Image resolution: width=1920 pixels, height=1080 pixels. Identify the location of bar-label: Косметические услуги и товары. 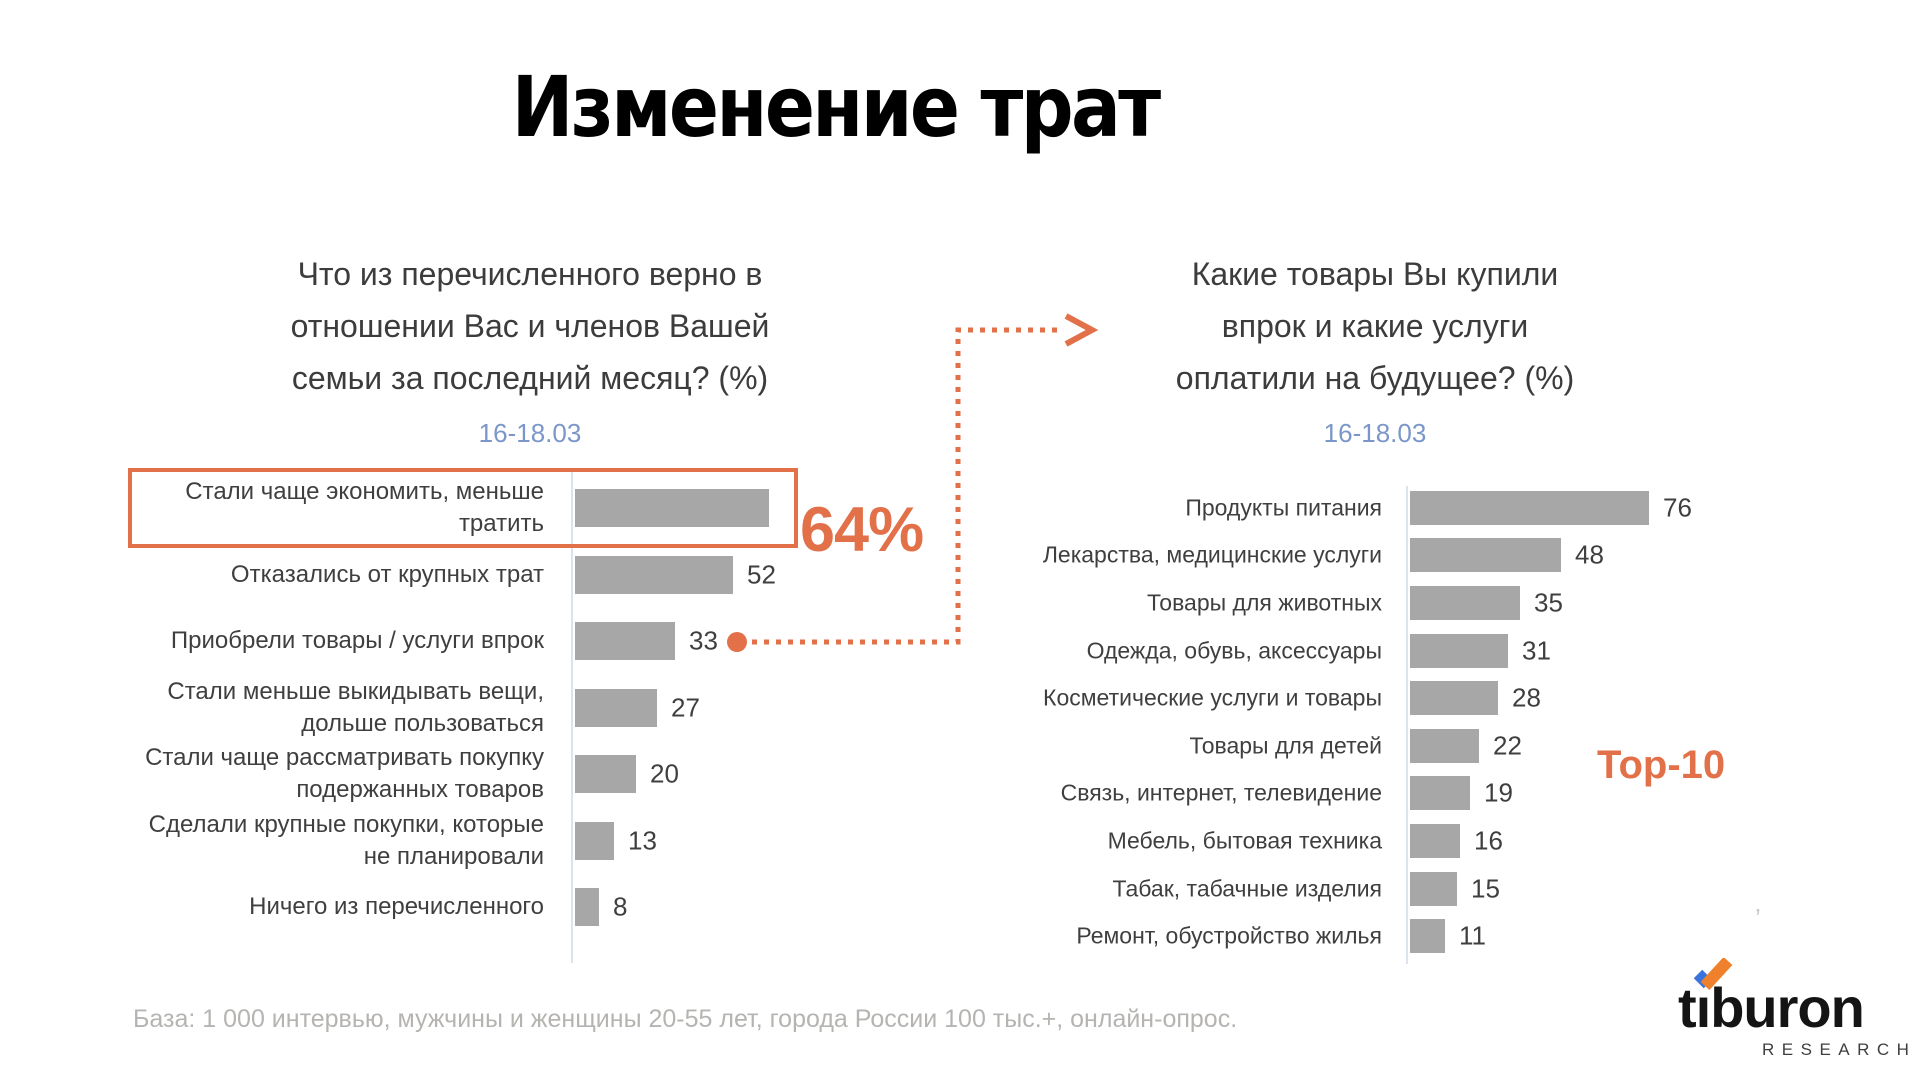
(1212, 697).